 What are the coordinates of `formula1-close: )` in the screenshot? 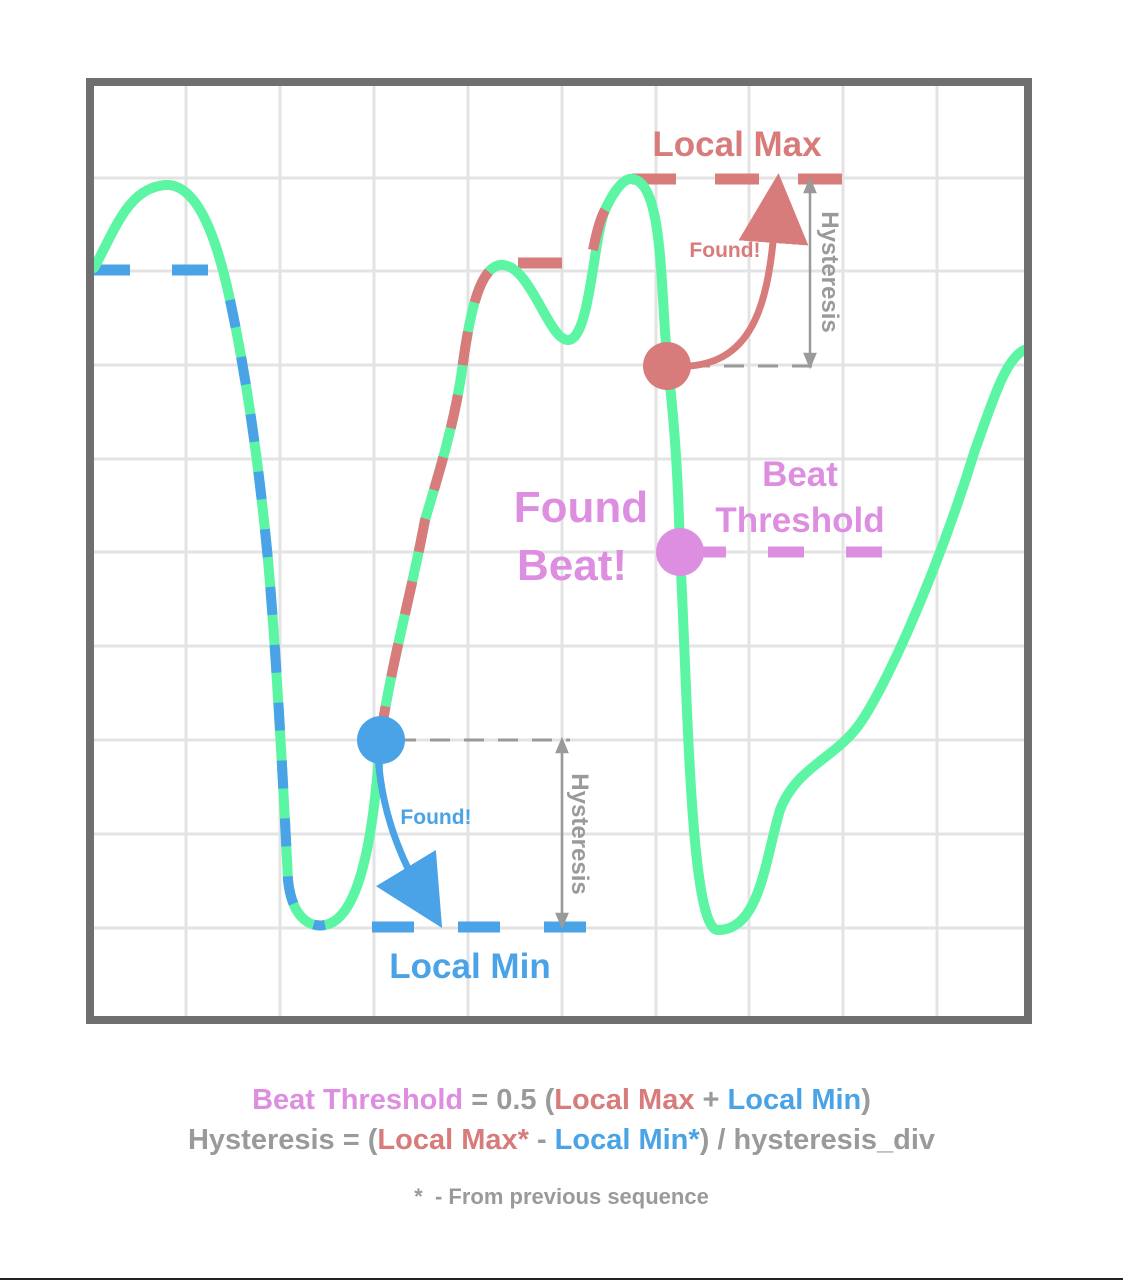 It's located at (866, 1100).